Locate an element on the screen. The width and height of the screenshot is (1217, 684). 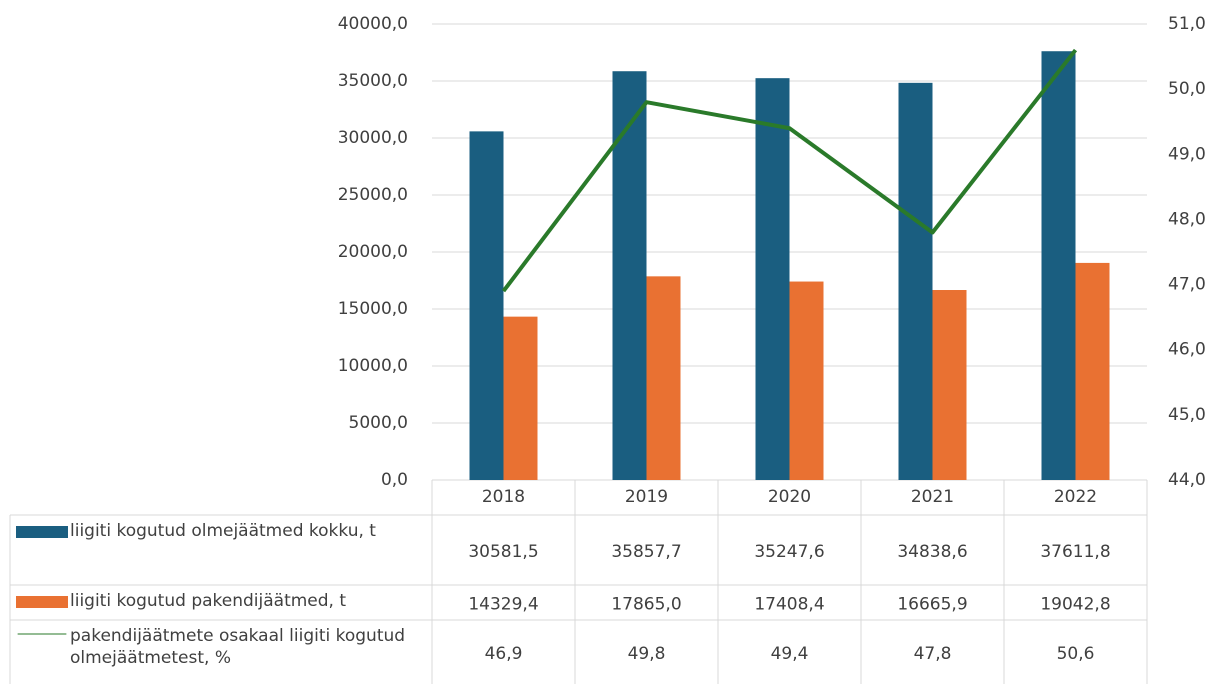
table-value: 17865,0 is located at coordinates (646, 605).